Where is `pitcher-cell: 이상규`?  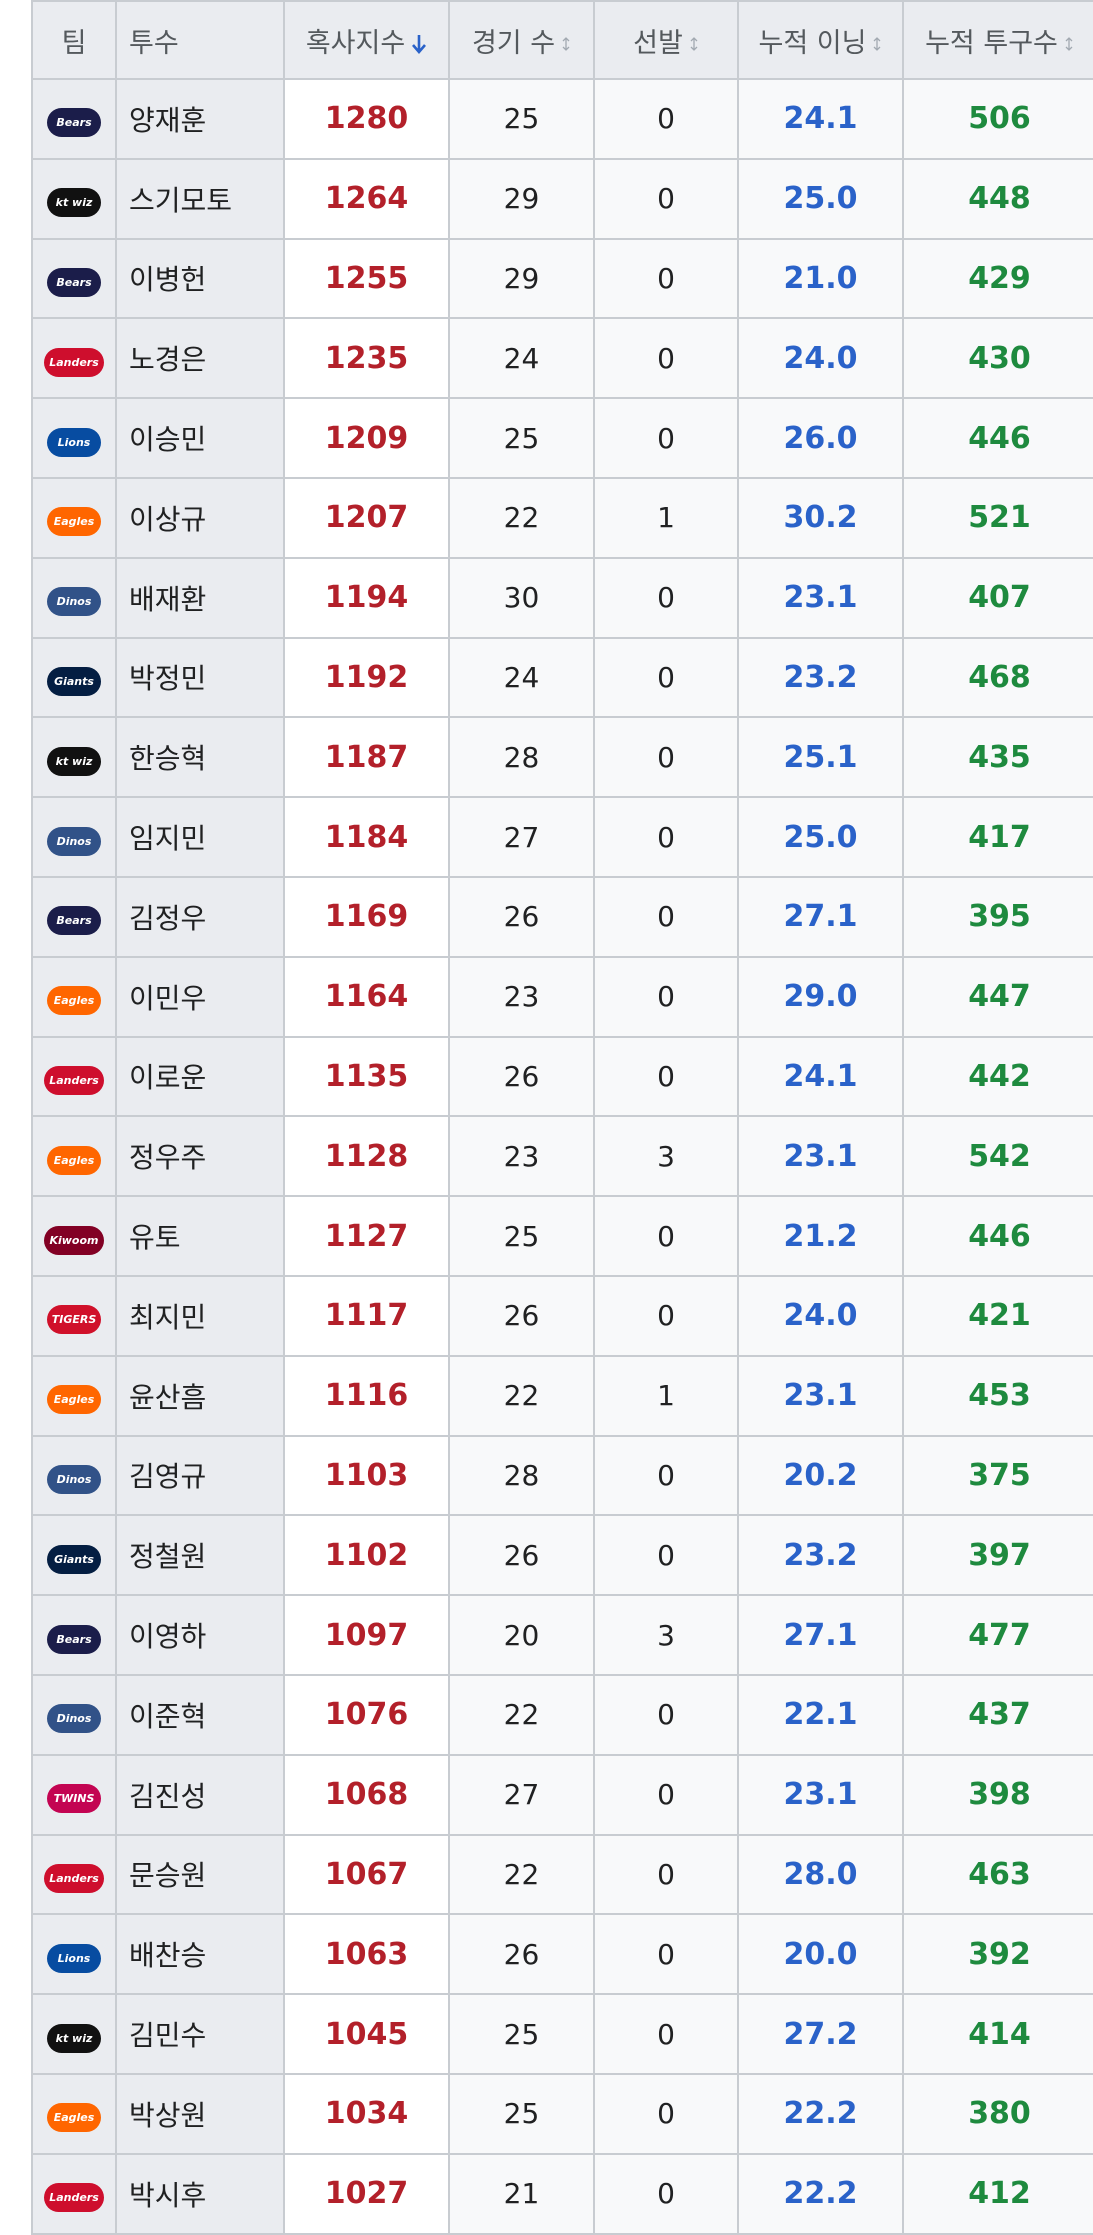
pitcher-cell: 이상규 is located at coordinates (200, 517).